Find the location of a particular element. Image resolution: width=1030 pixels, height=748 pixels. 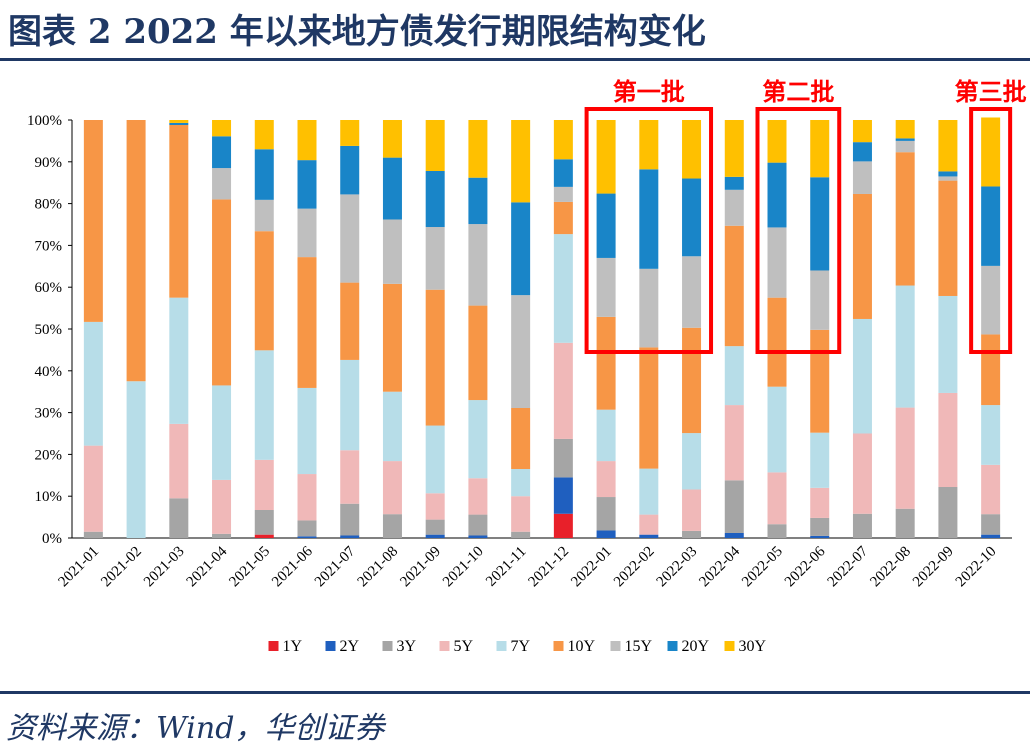

legend-label: 20Y is located at coordinates (696, 646).